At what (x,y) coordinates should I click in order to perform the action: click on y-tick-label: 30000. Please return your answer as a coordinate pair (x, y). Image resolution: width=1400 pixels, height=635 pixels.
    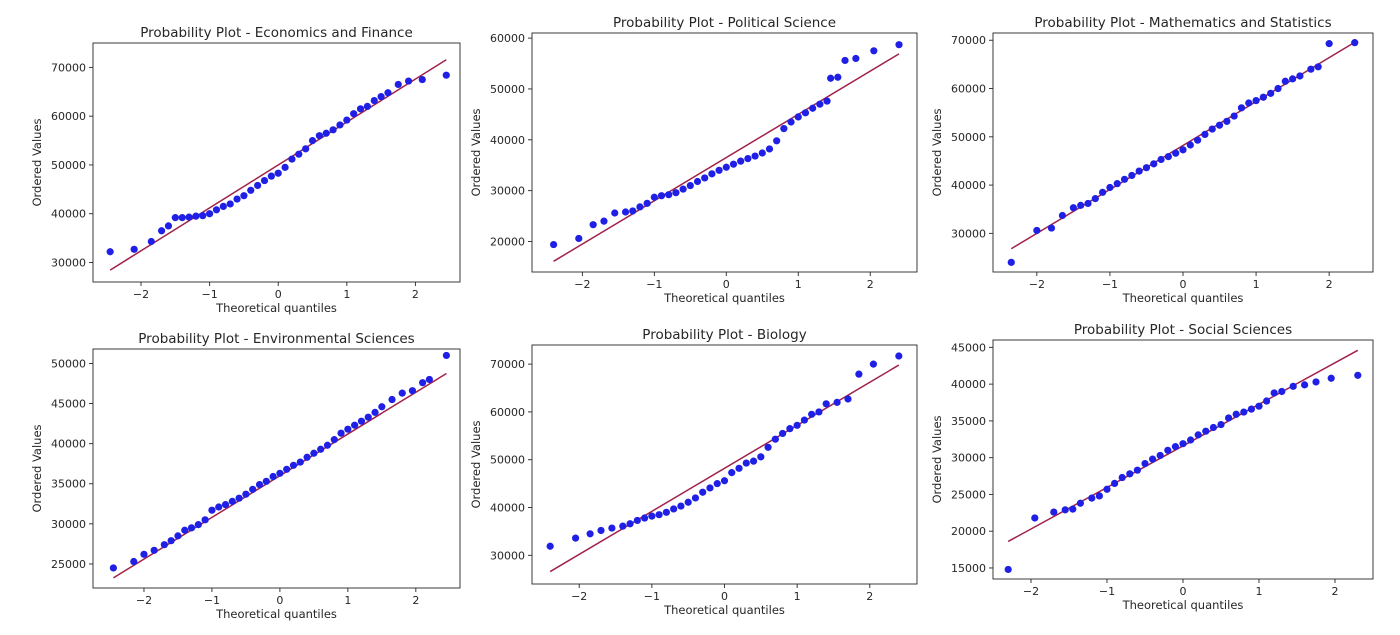
    Looking at the image, I should click on (68, 262).